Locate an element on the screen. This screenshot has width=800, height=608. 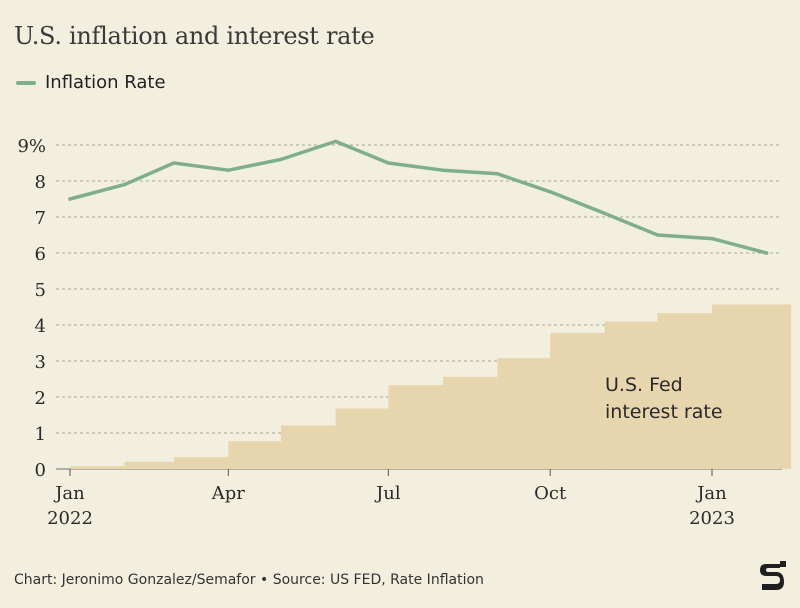
y-tick-label: 7 is located at coordinates (40, 218).